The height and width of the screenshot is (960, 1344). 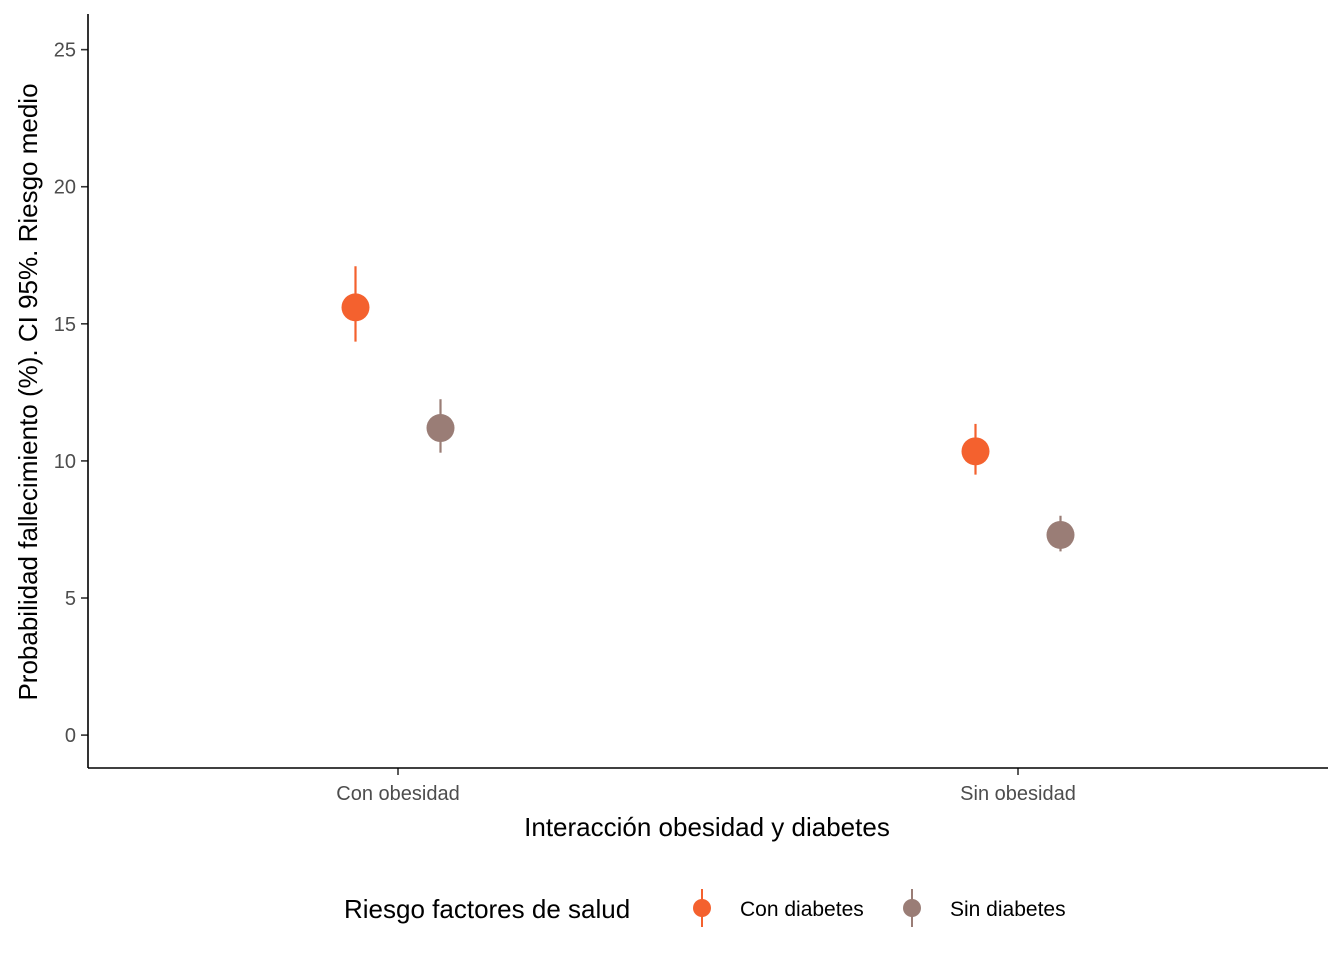 What do you see at coordinates (70, 599) in the screenshot?
I see `y-tick-label: 5` at bounding box center [70, 599].